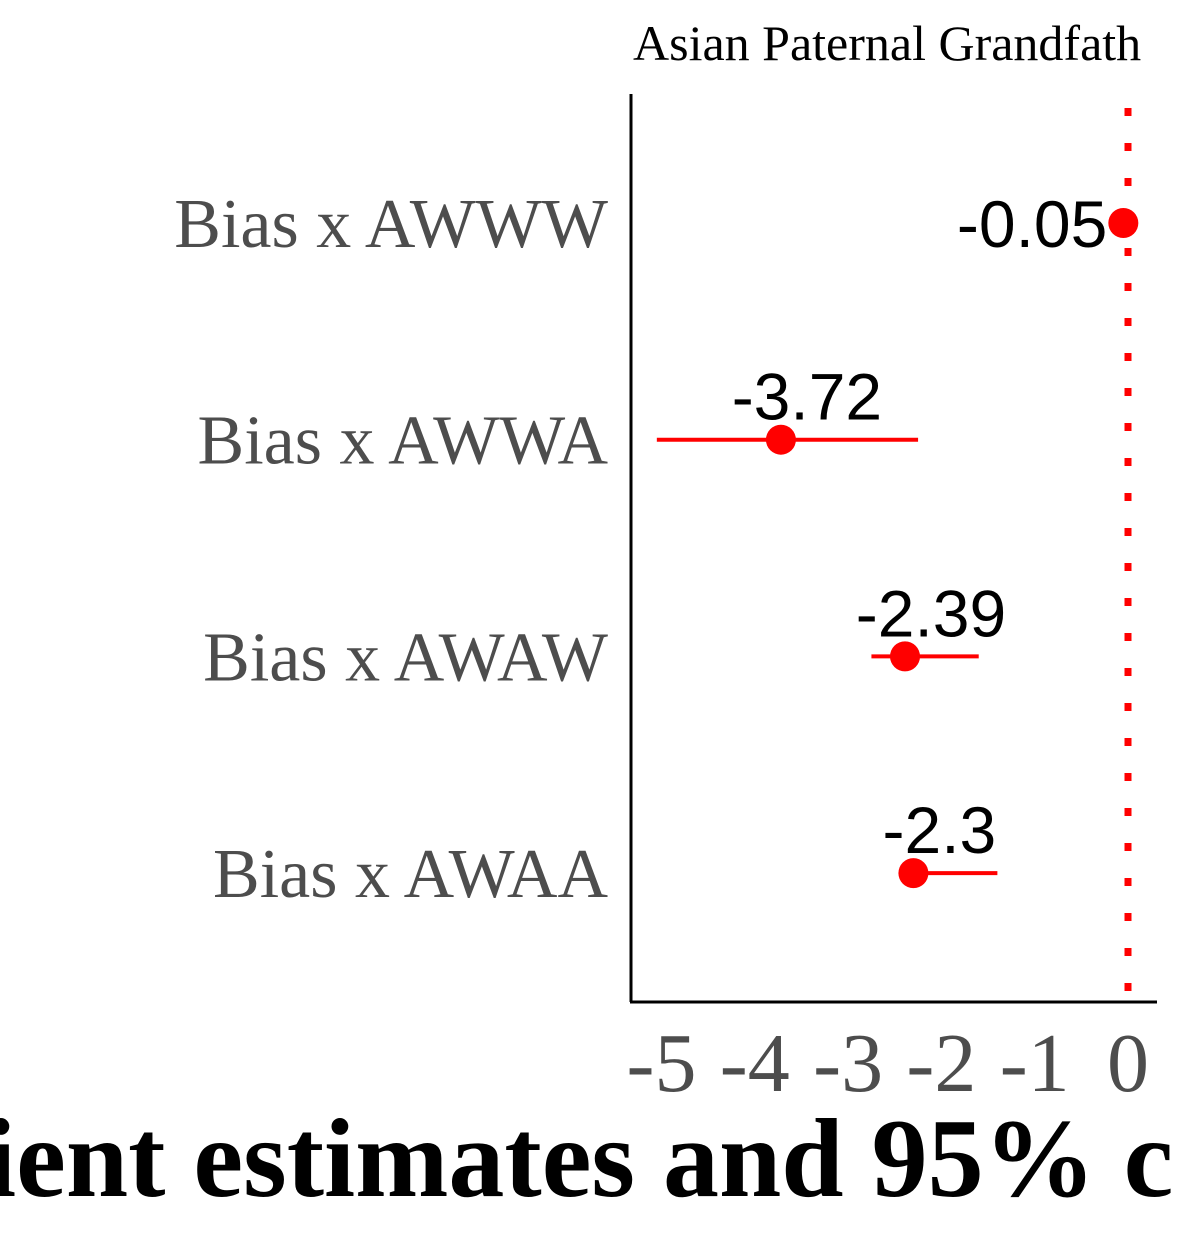  What do you see at coordinates (941, 1063) in the screenshot?
I see `x-tick-label: -2` at bounding box center [941, 1063].